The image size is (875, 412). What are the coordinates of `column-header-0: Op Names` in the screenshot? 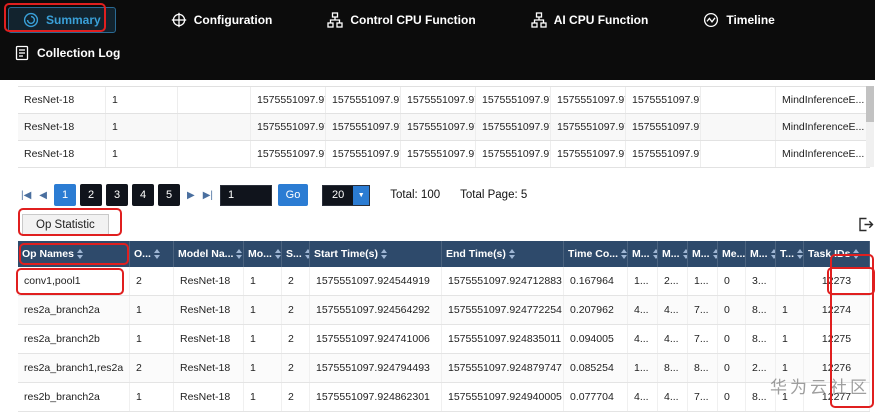 It's located at (74, 254).